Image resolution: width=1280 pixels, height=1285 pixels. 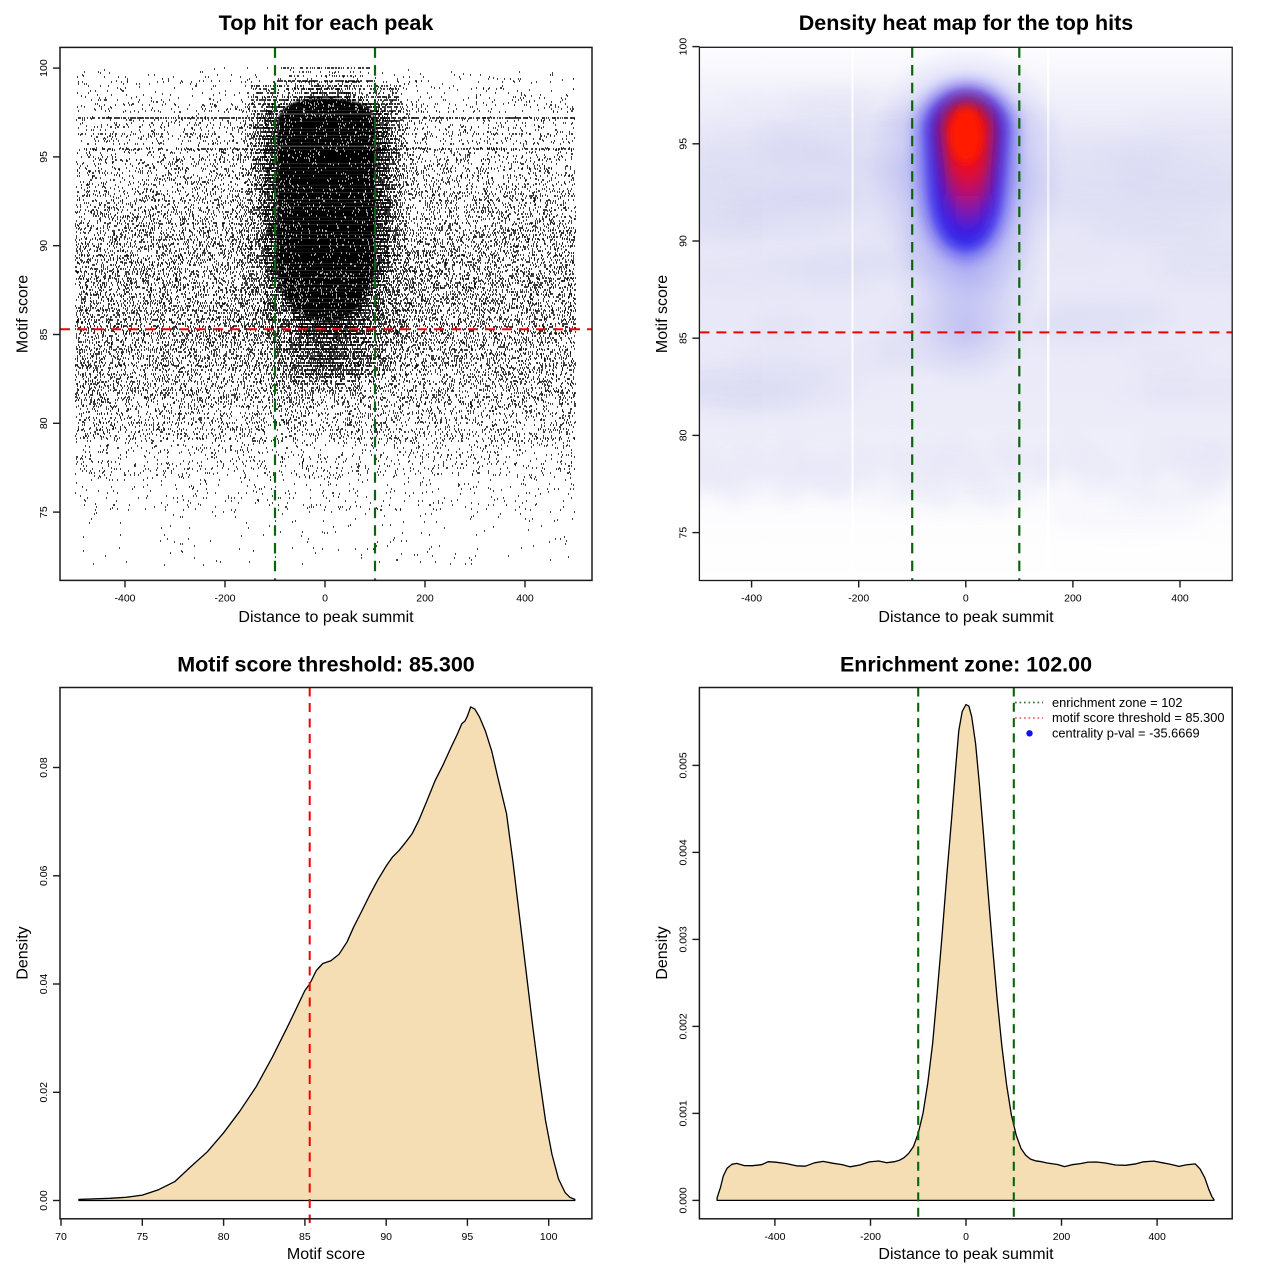 What do you see at coordinates (1126, 733) in the screenshot?
I see `svg-text: centrality p-val = -35.6669` at bounding box center [1126, 733].